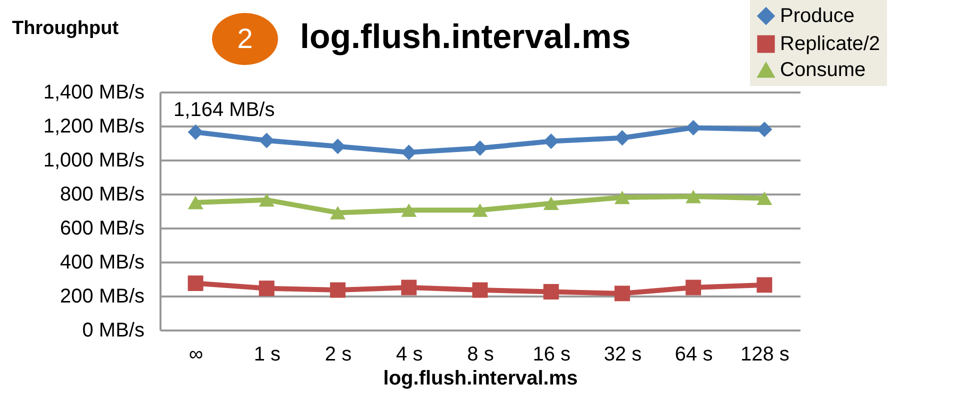 This screenshot has height=406, width=963. I want to click on y-tick-label: 1,400 MB/s, so click(93, 93).